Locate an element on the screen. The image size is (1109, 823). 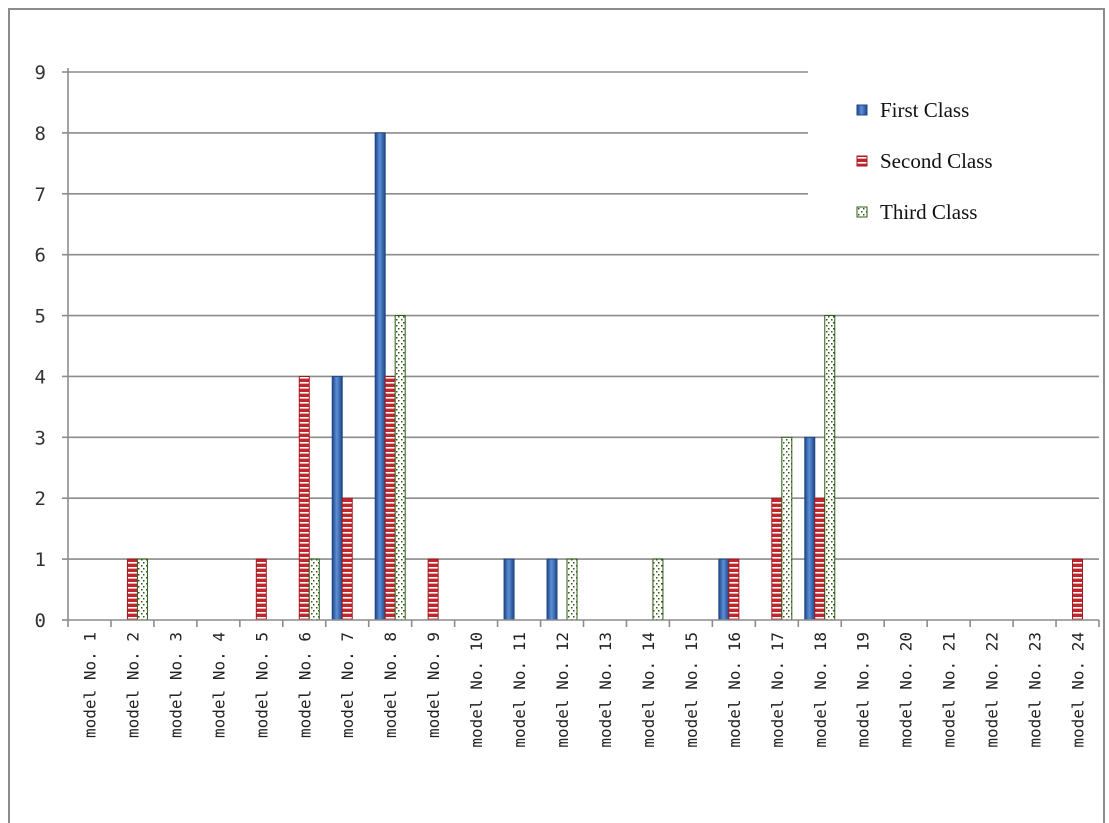
legend-swatch-third-class is located at coordinates (862, 212).